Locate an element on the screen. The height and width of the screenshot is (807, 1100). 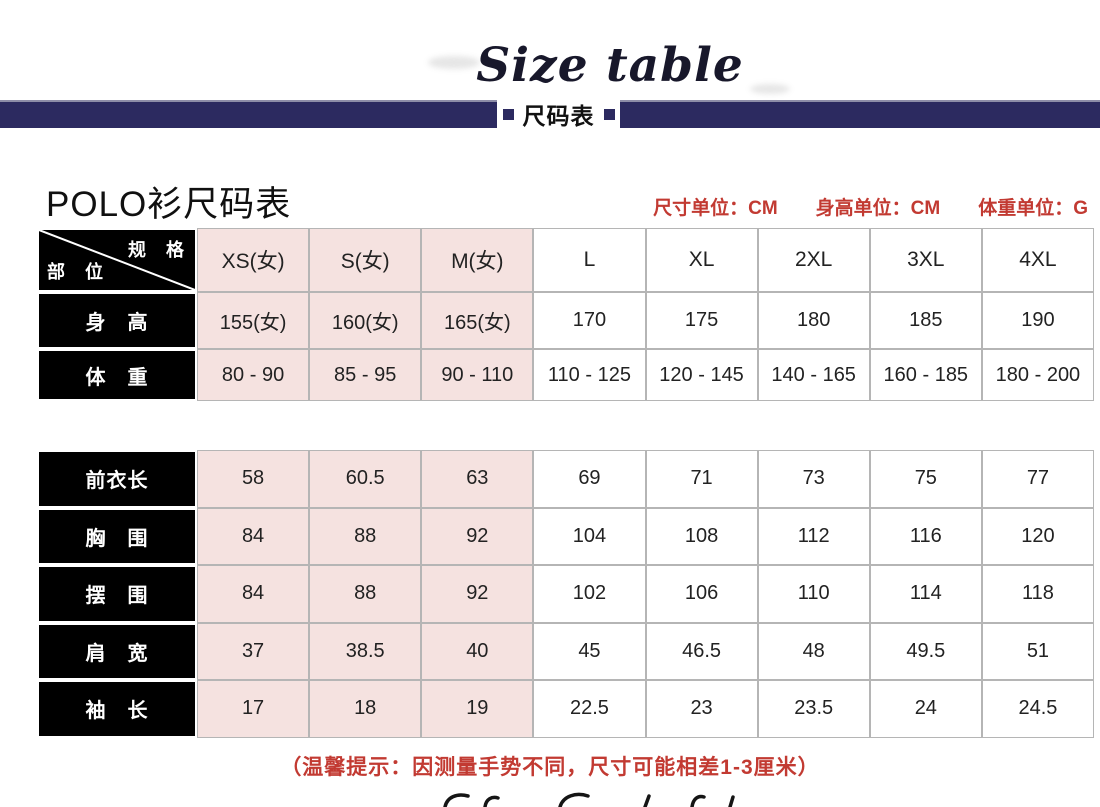
column-header: XL is located at coordinates (701, 260).